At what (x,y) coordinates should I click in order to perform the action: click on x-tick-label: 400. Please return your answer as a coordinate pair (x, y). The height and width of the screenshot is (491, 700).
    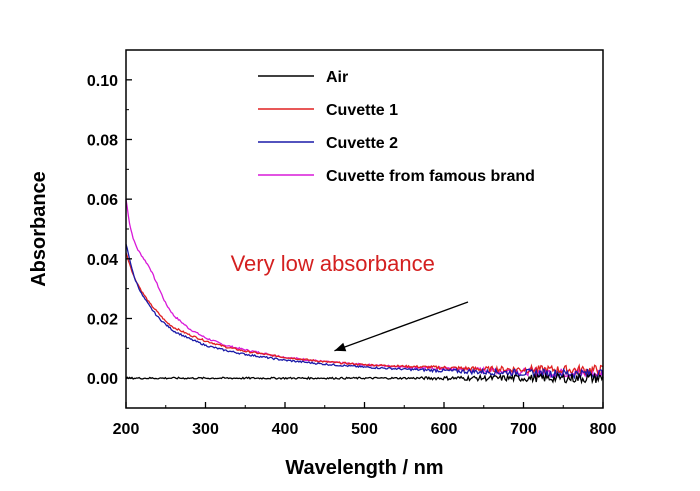
    Looking at the image, I should click on (285, 429).